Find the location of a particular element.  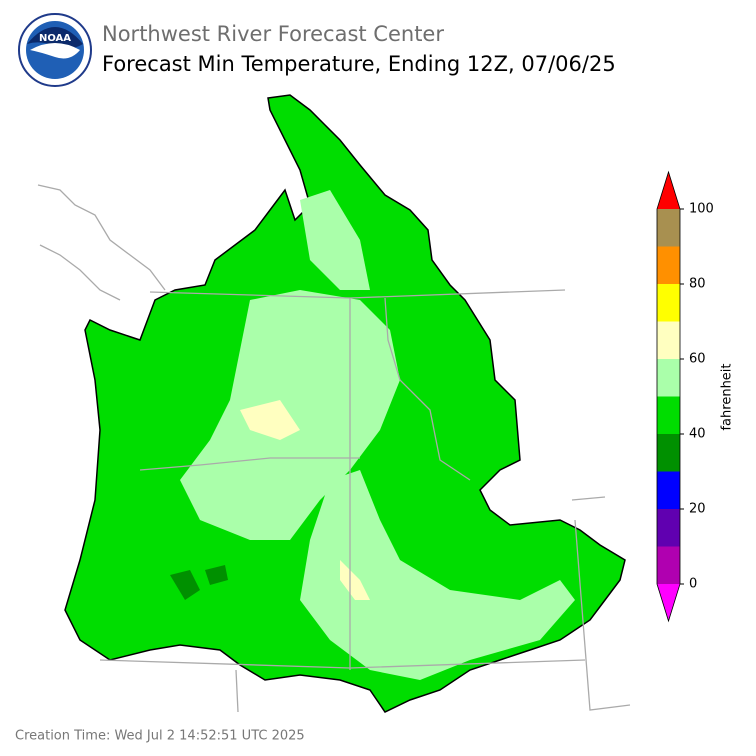

logo-sky is located at coordinates (55, 38).